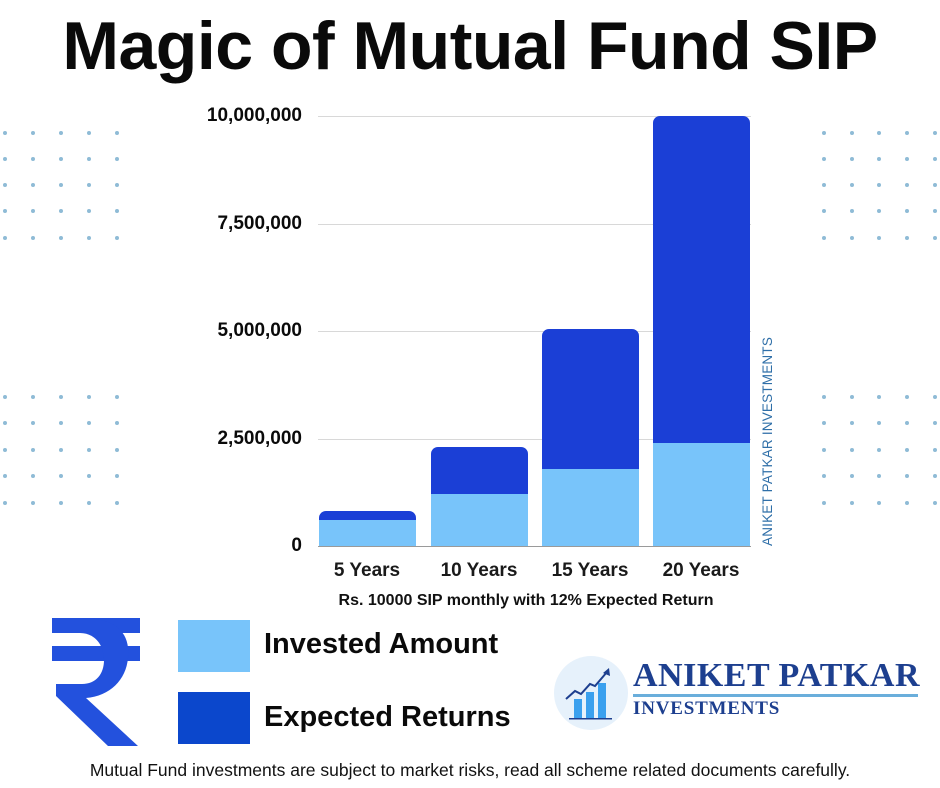 The image size is (940, 788). I want to click on rising-chart-icon, so click(591, 695).